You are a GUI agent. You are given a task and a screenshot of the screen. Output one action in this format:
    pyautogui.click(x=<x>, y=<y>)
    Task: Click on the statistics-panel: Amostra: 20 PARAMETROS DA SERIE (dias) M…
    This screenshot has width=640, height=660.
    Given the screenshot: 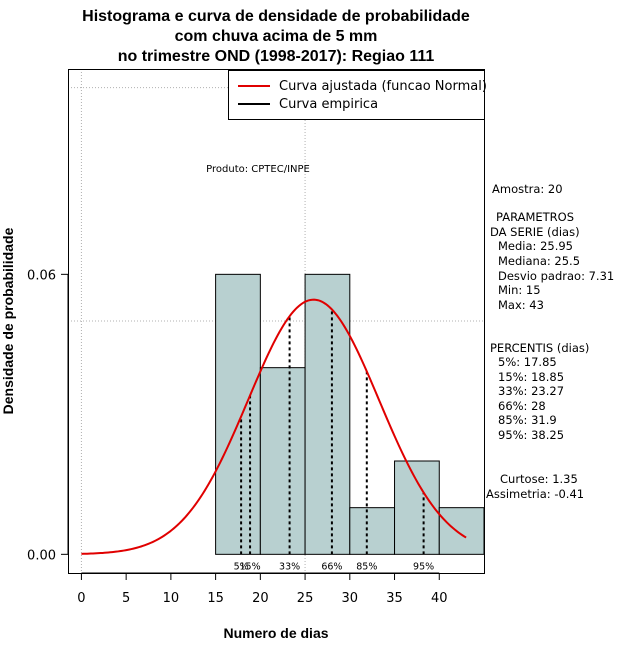 What is the action you would take?
    pyautogui.click(x=550, y=341)
    